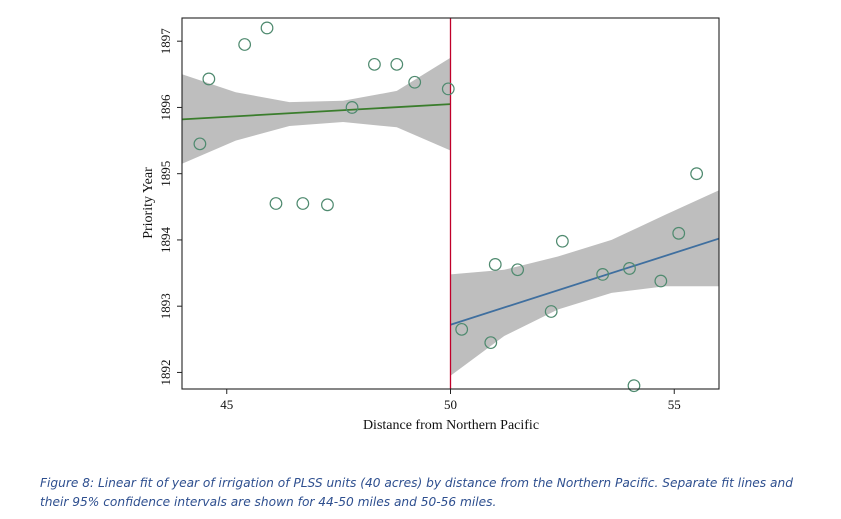  I want to click on y-tick-label: 1894, so click(165, 239).